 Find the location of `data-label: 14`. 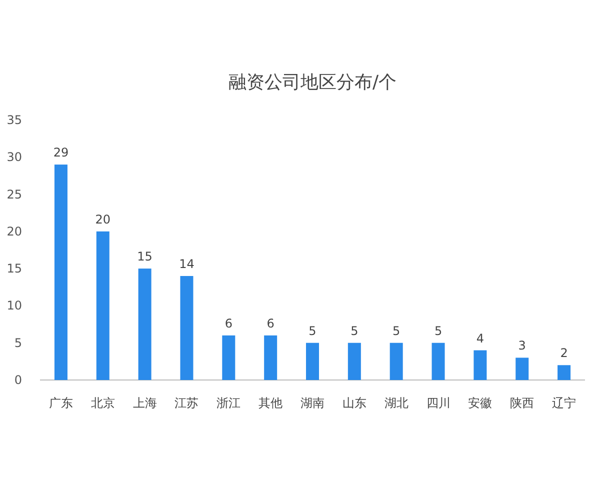

data-label: 14 is located at coordinates (186, 264).